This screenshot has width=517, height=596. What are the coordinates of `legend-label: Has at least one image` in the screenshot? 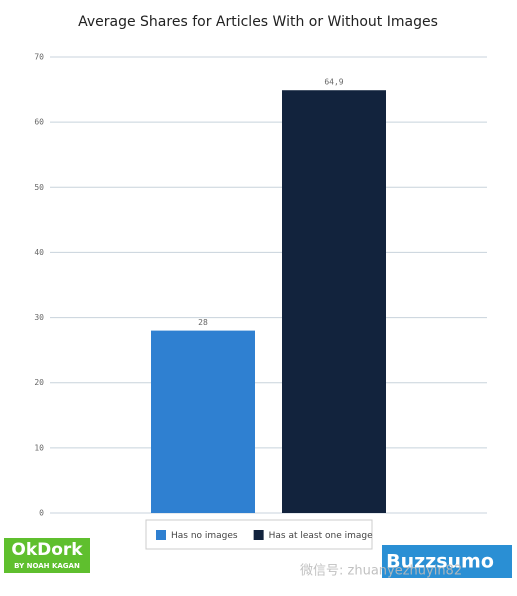 It's located at (321, 536).